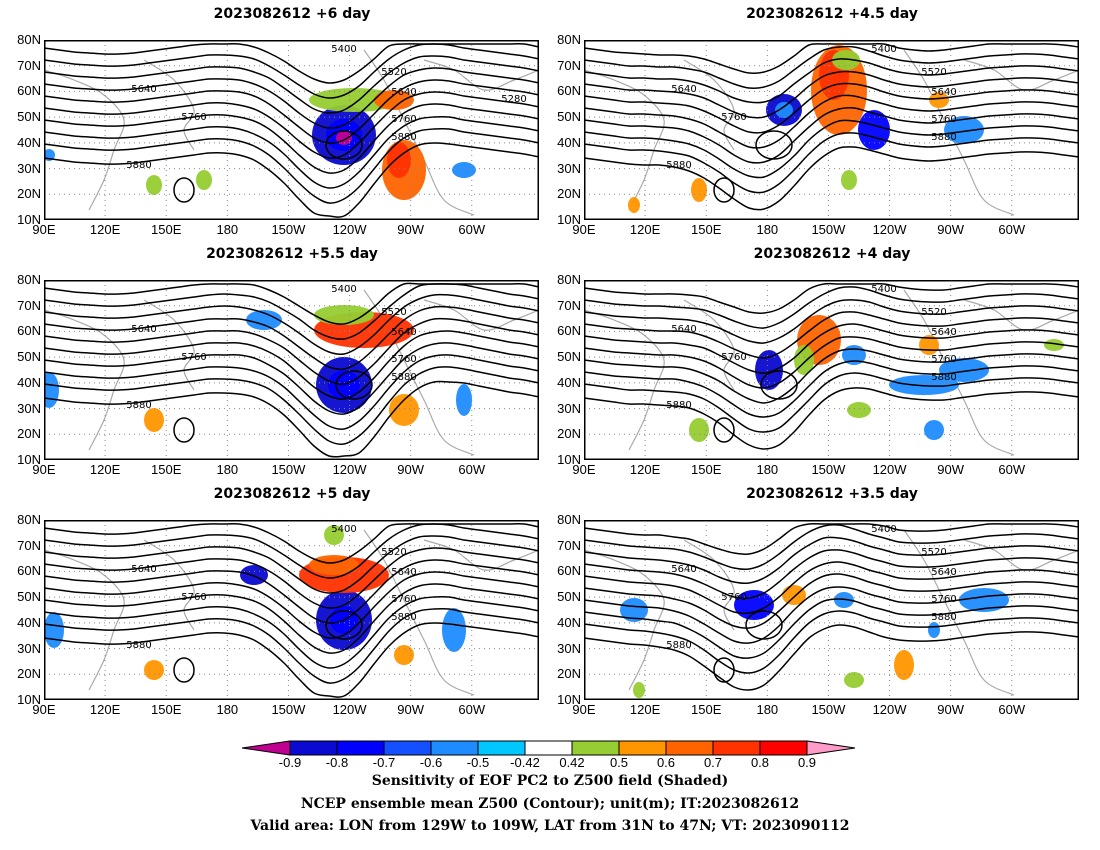  I want to click on panel-title-6: 2023082612 +3.5 day, so click(832, 494).